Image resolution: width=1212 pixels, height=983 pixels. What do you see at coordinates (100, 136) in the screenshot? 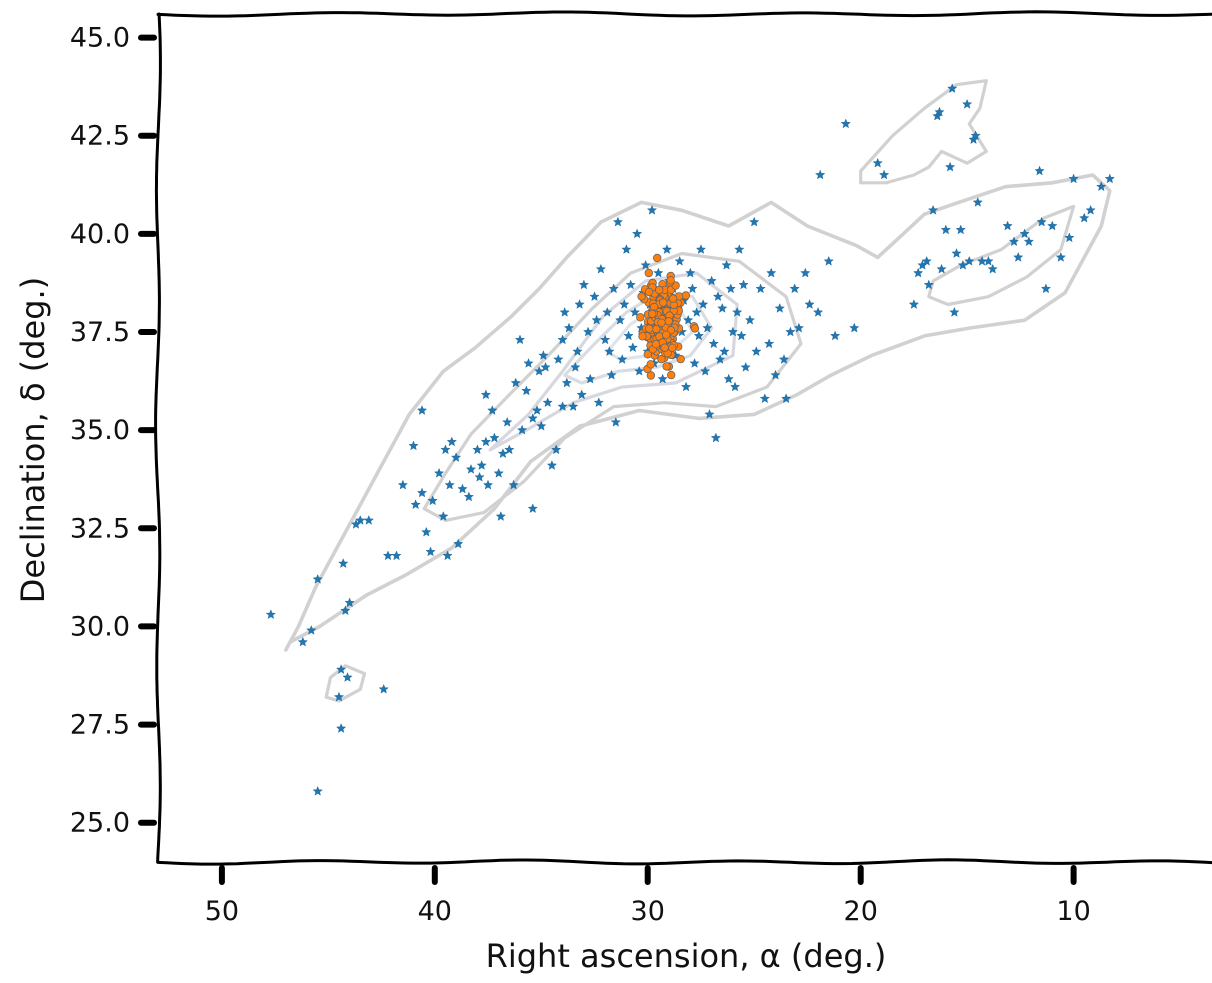
I see `y-tick-label-8: 42.5` at bounding box center [100, 136].